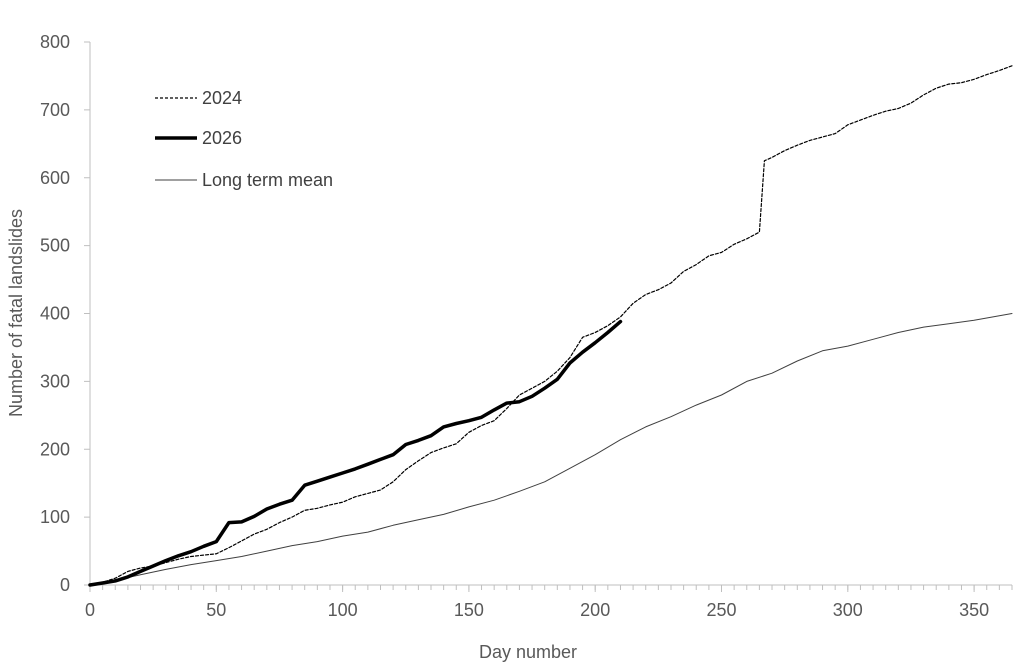 The height and width of the screenshot is (667, 1024). Describe the element at coordinates (55, 110) in the screenshot. I see `y-tick-label: 700` at that location.